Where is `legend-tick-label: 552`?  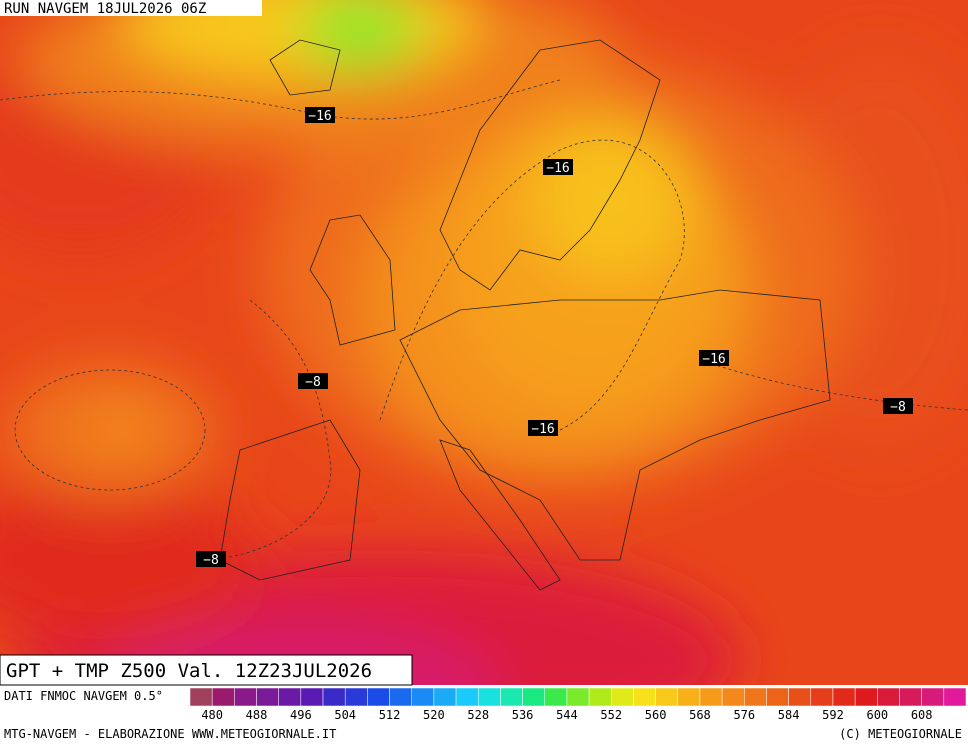 legend-tick-label: 552 is located at coordinates (611, 715).